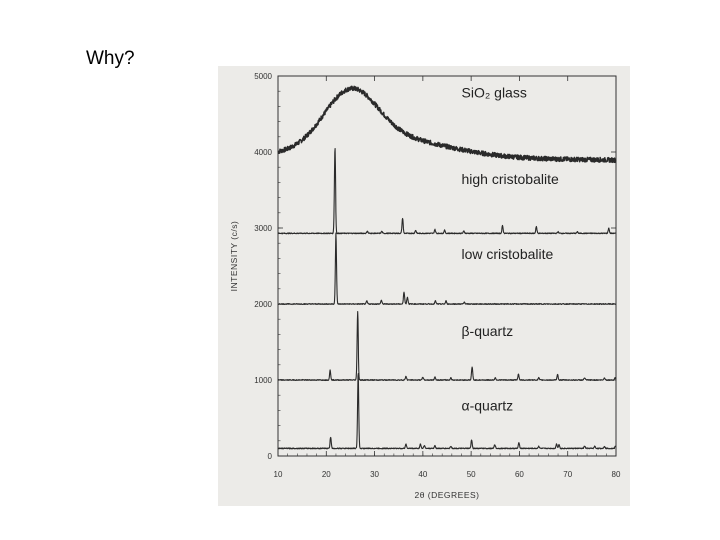 The height and width of the screenshot is (540, 720). I want to click on x-tick-label: 20, so click(326, 474).